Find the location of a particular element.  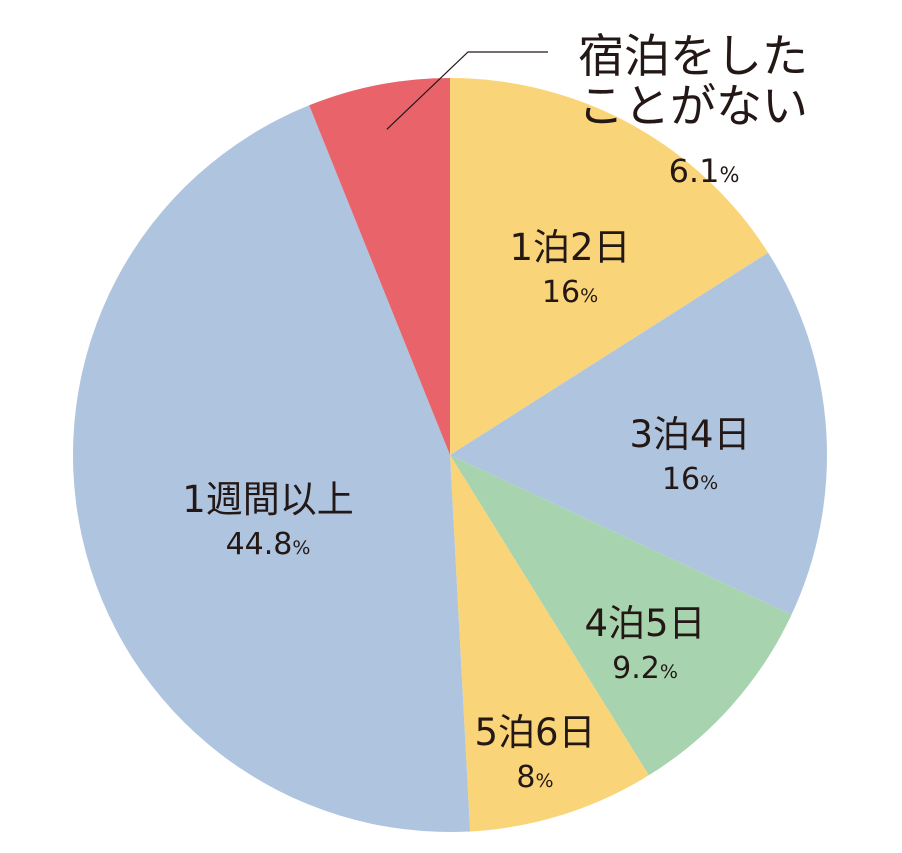

slice-value-3: 9.2% is located at coordinates (645, 668).